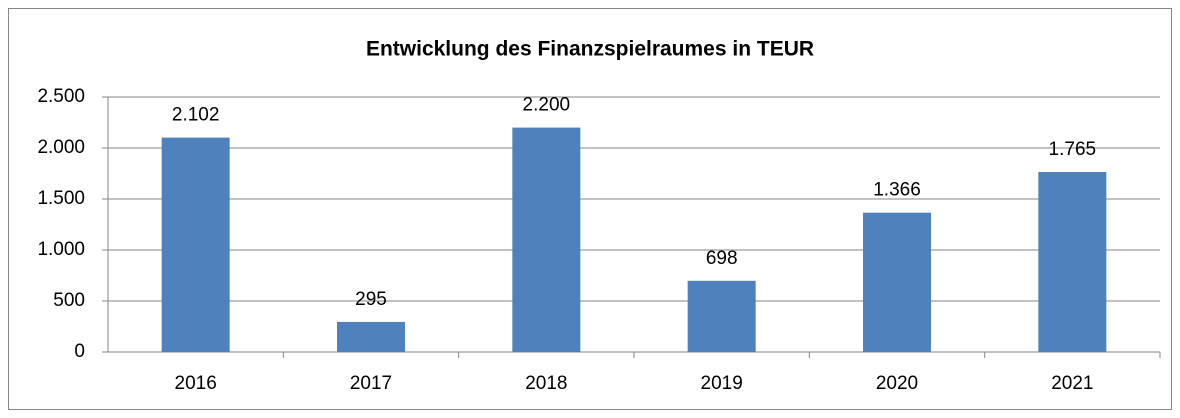 The image size is (1180, 418). What do you see at coordinates (1073, 149) in the screenshot?
I see `value-label: 1.765` at bounding box center [1073, 149].